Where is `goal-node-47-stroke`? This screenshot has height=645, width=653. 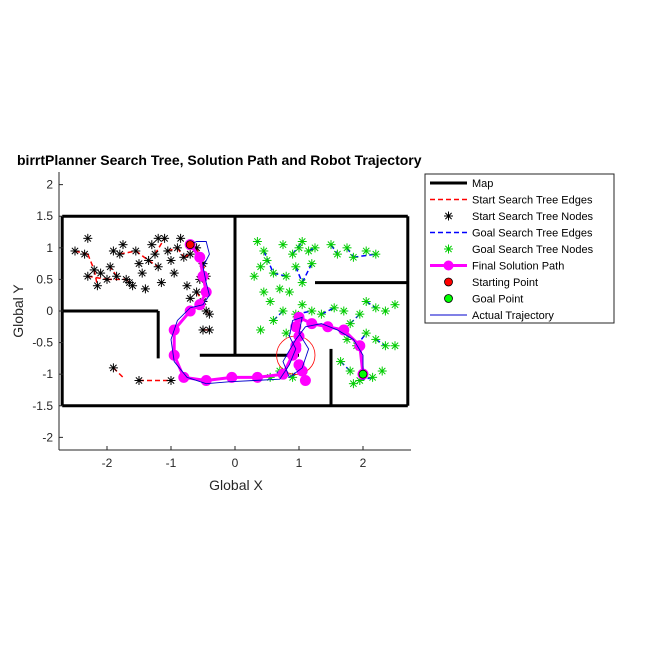 goal-node-47-stroke is located at coordinates (350, 371).